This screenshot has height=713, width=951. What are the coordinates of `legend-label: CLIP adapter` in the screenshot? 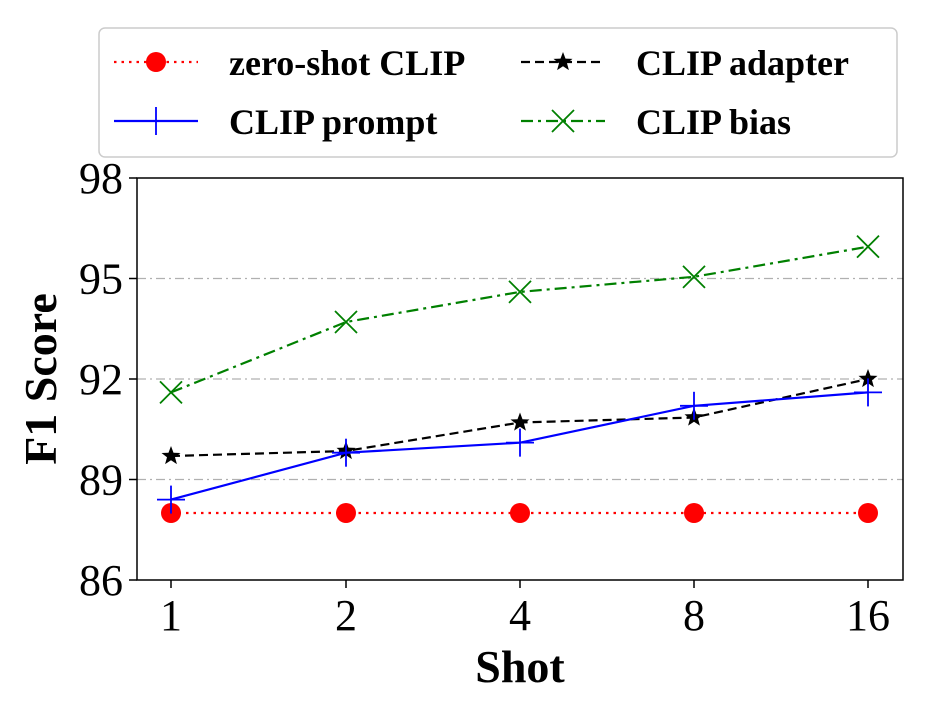 It's located at (742, 63).